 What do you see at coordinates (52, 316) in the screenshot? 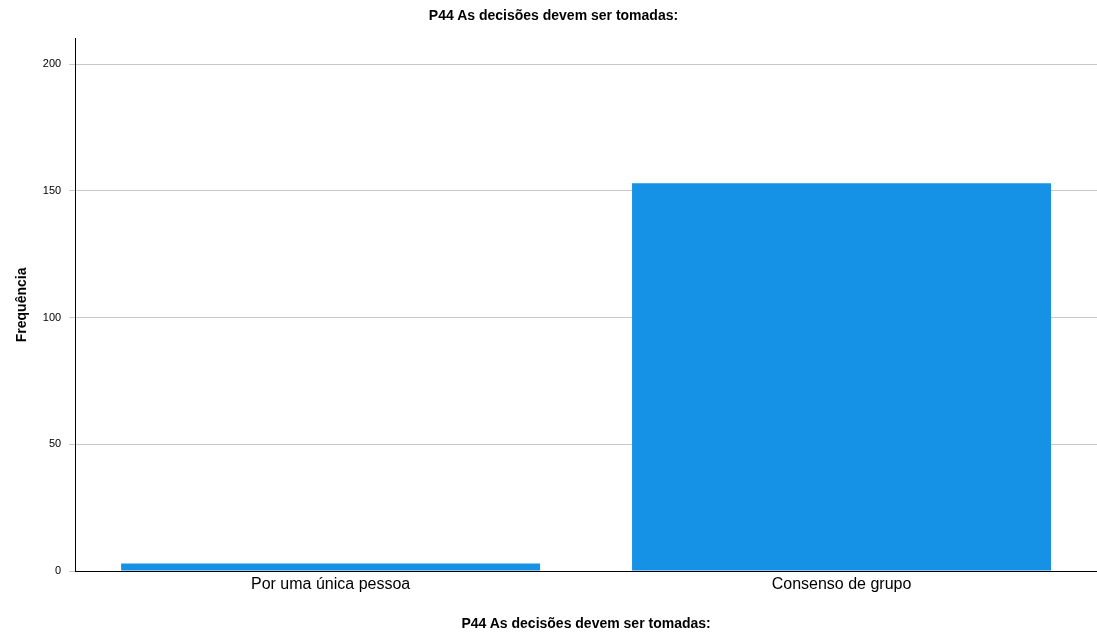
I see `y-tick-label: 100` at bounding box center [52, 316].